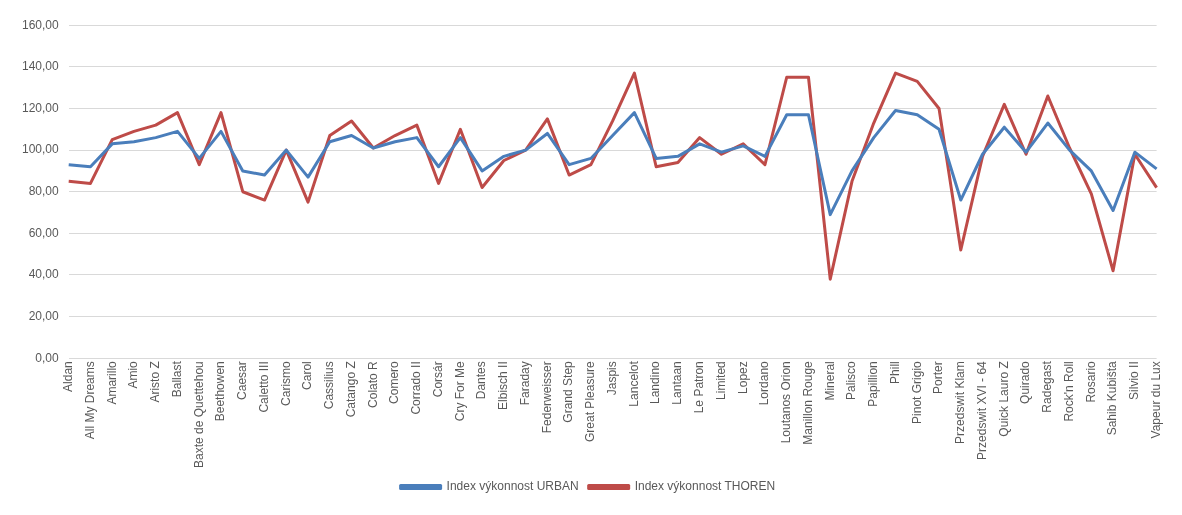  I want to click on x-tick-label: Manillon Rouge, so click(807, 402).